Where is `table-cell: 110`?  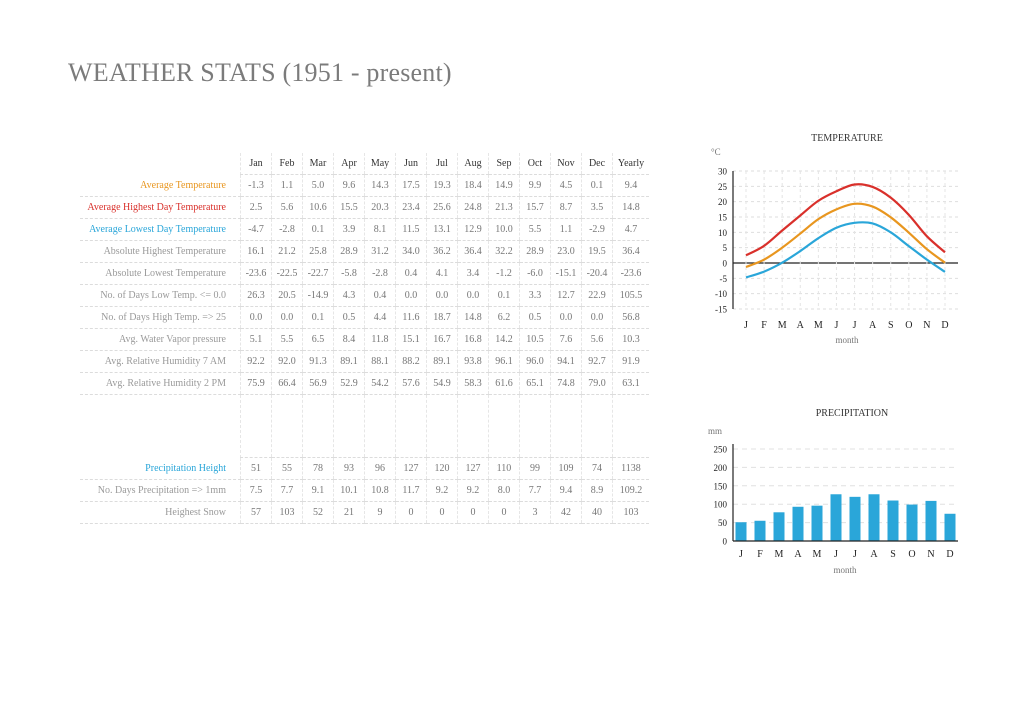
table-cell: 110 is located at coordinates (504, 468).